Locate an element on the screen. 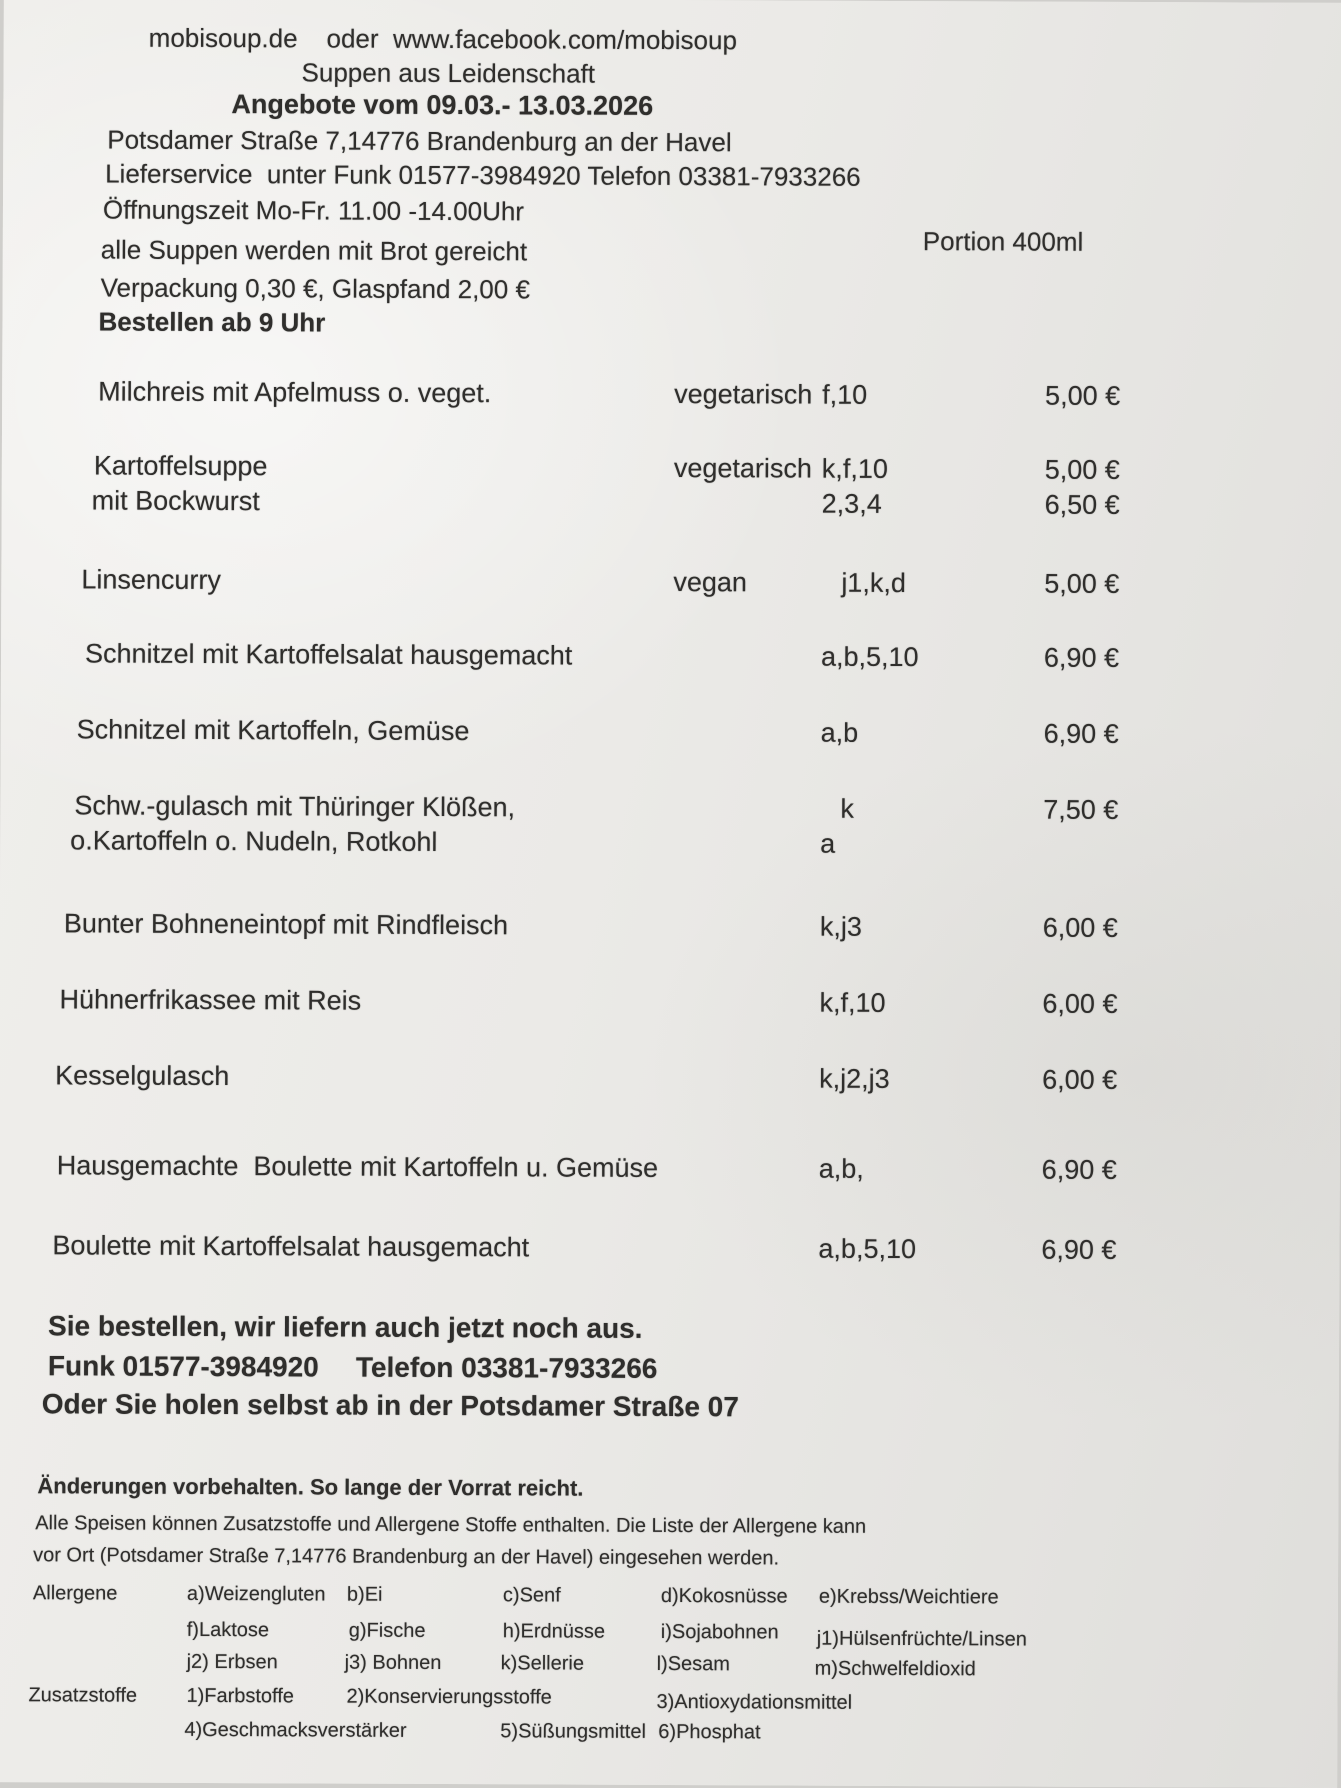 The width and height of the screenshot is (1341, 1788). allergen-codes: k,j2,j3 is located at coordinates (854, 1078).